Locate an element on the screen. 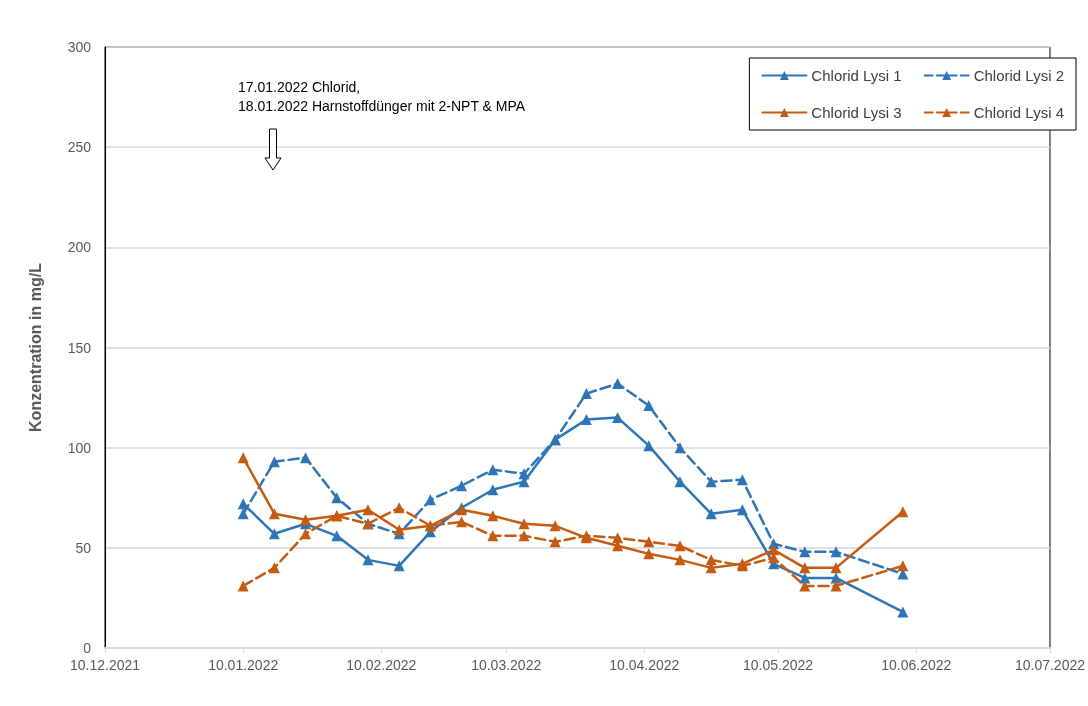 The width and height of the screenshot is (1088, 706). y-axis-title: Konzentration in mg/L is located at coordinates (35, 347).